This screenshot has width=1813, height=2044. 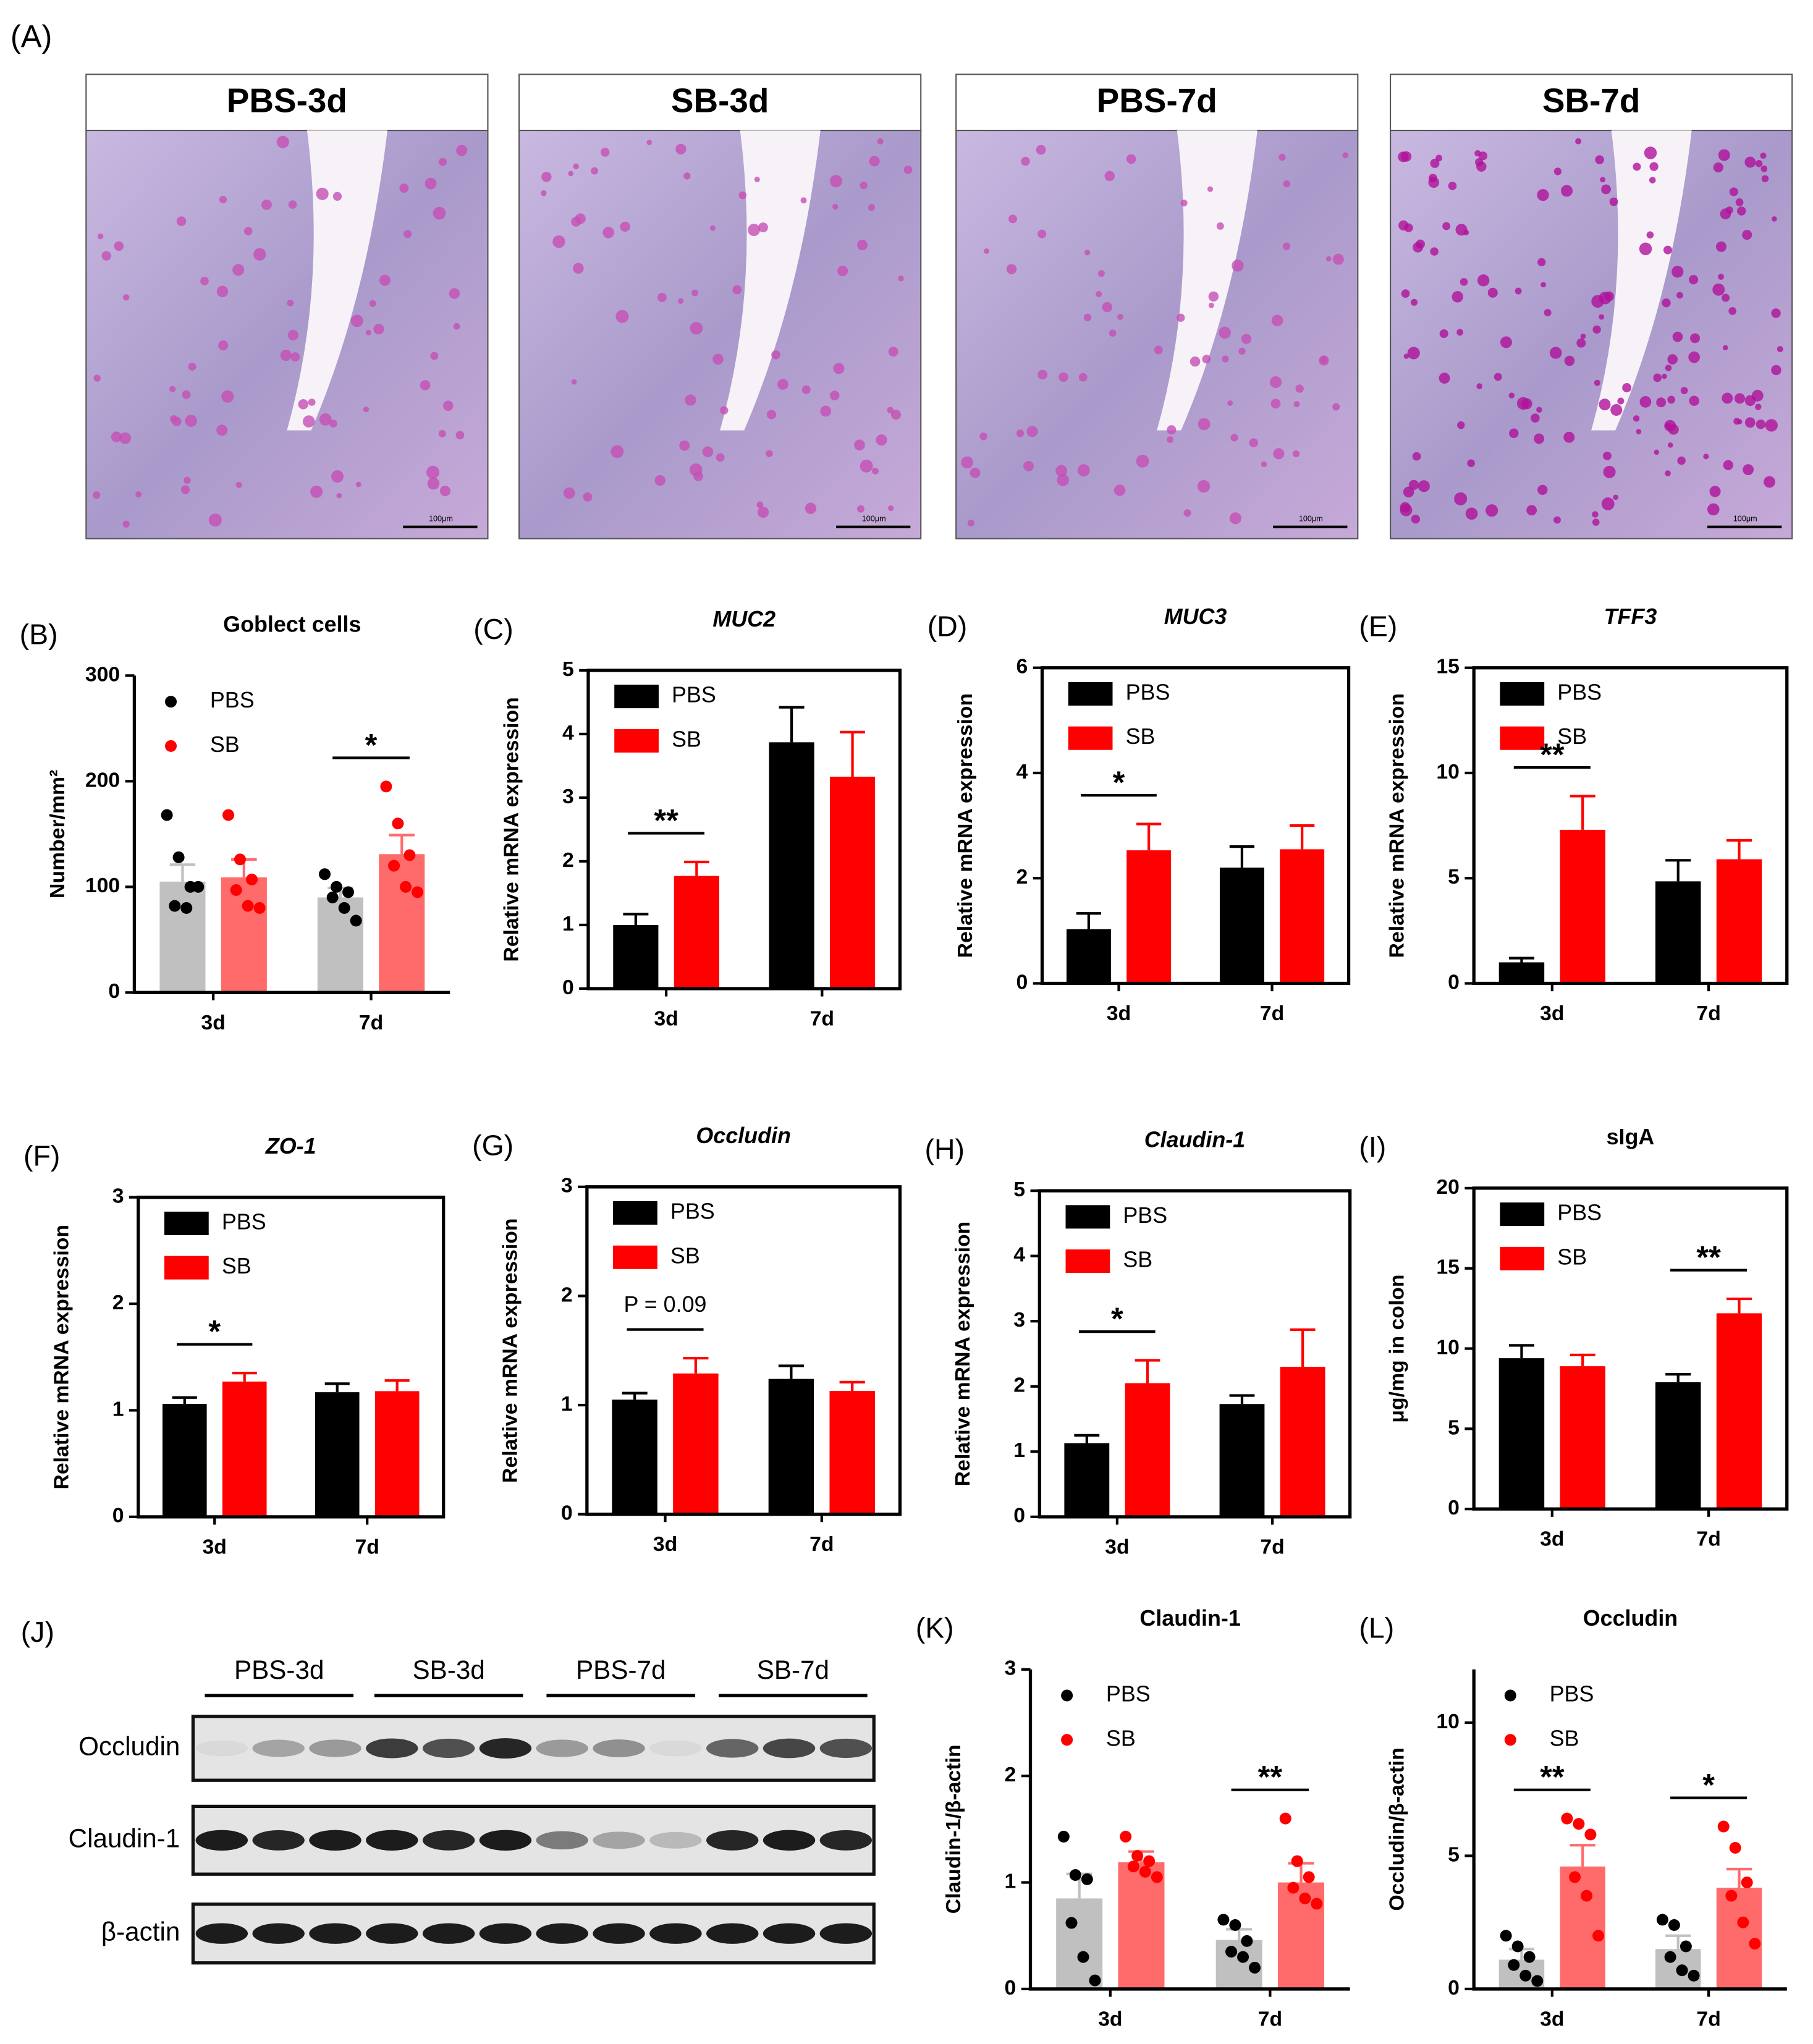 I want to click on legend-label: SB, so click(x=685, y=1255).